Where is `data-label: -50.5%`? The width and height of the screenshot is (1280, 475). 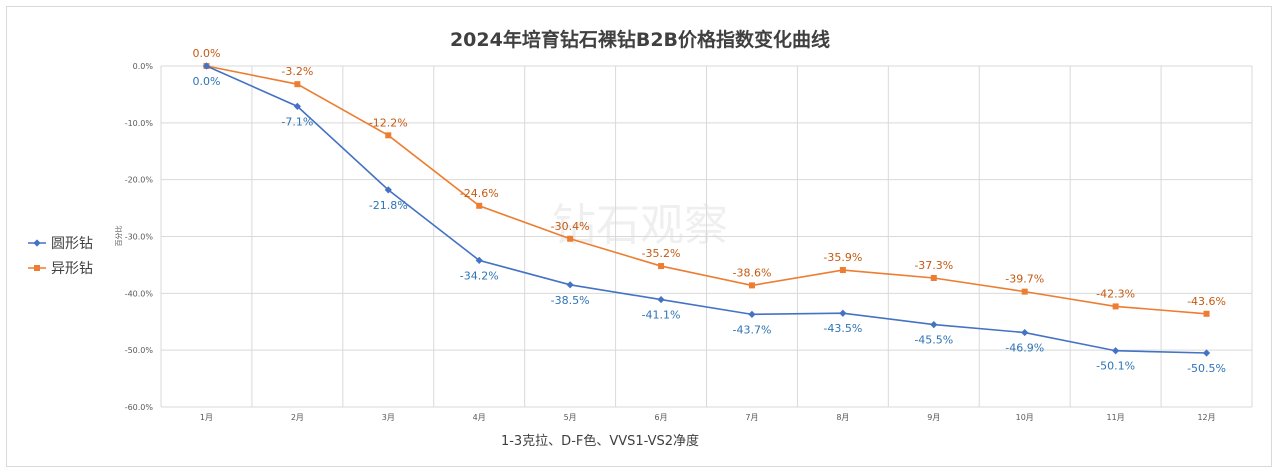 data-label: -50.5% is located at coordinates (1206, 368).